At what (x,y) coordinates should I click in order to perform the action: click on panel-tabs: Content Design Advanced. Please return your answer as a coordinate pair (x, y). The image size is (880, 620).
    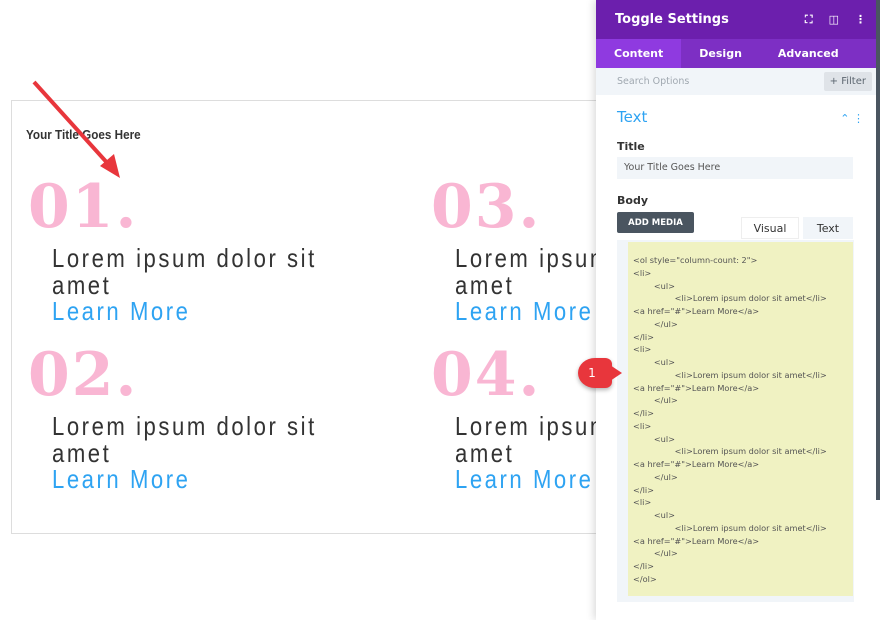
    Looking at the image, I should click on (738, 53).